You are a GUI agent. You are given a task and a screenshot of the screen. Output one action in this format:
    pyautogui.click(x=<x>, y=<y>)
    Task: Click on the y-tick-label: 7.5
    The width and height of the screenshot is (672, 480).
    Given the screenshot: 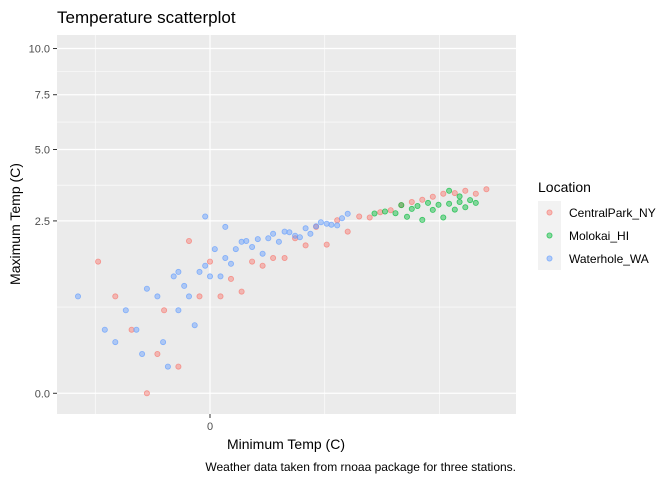 What is the action you would take?
    pyautogui.click(x=42, y=96)
    